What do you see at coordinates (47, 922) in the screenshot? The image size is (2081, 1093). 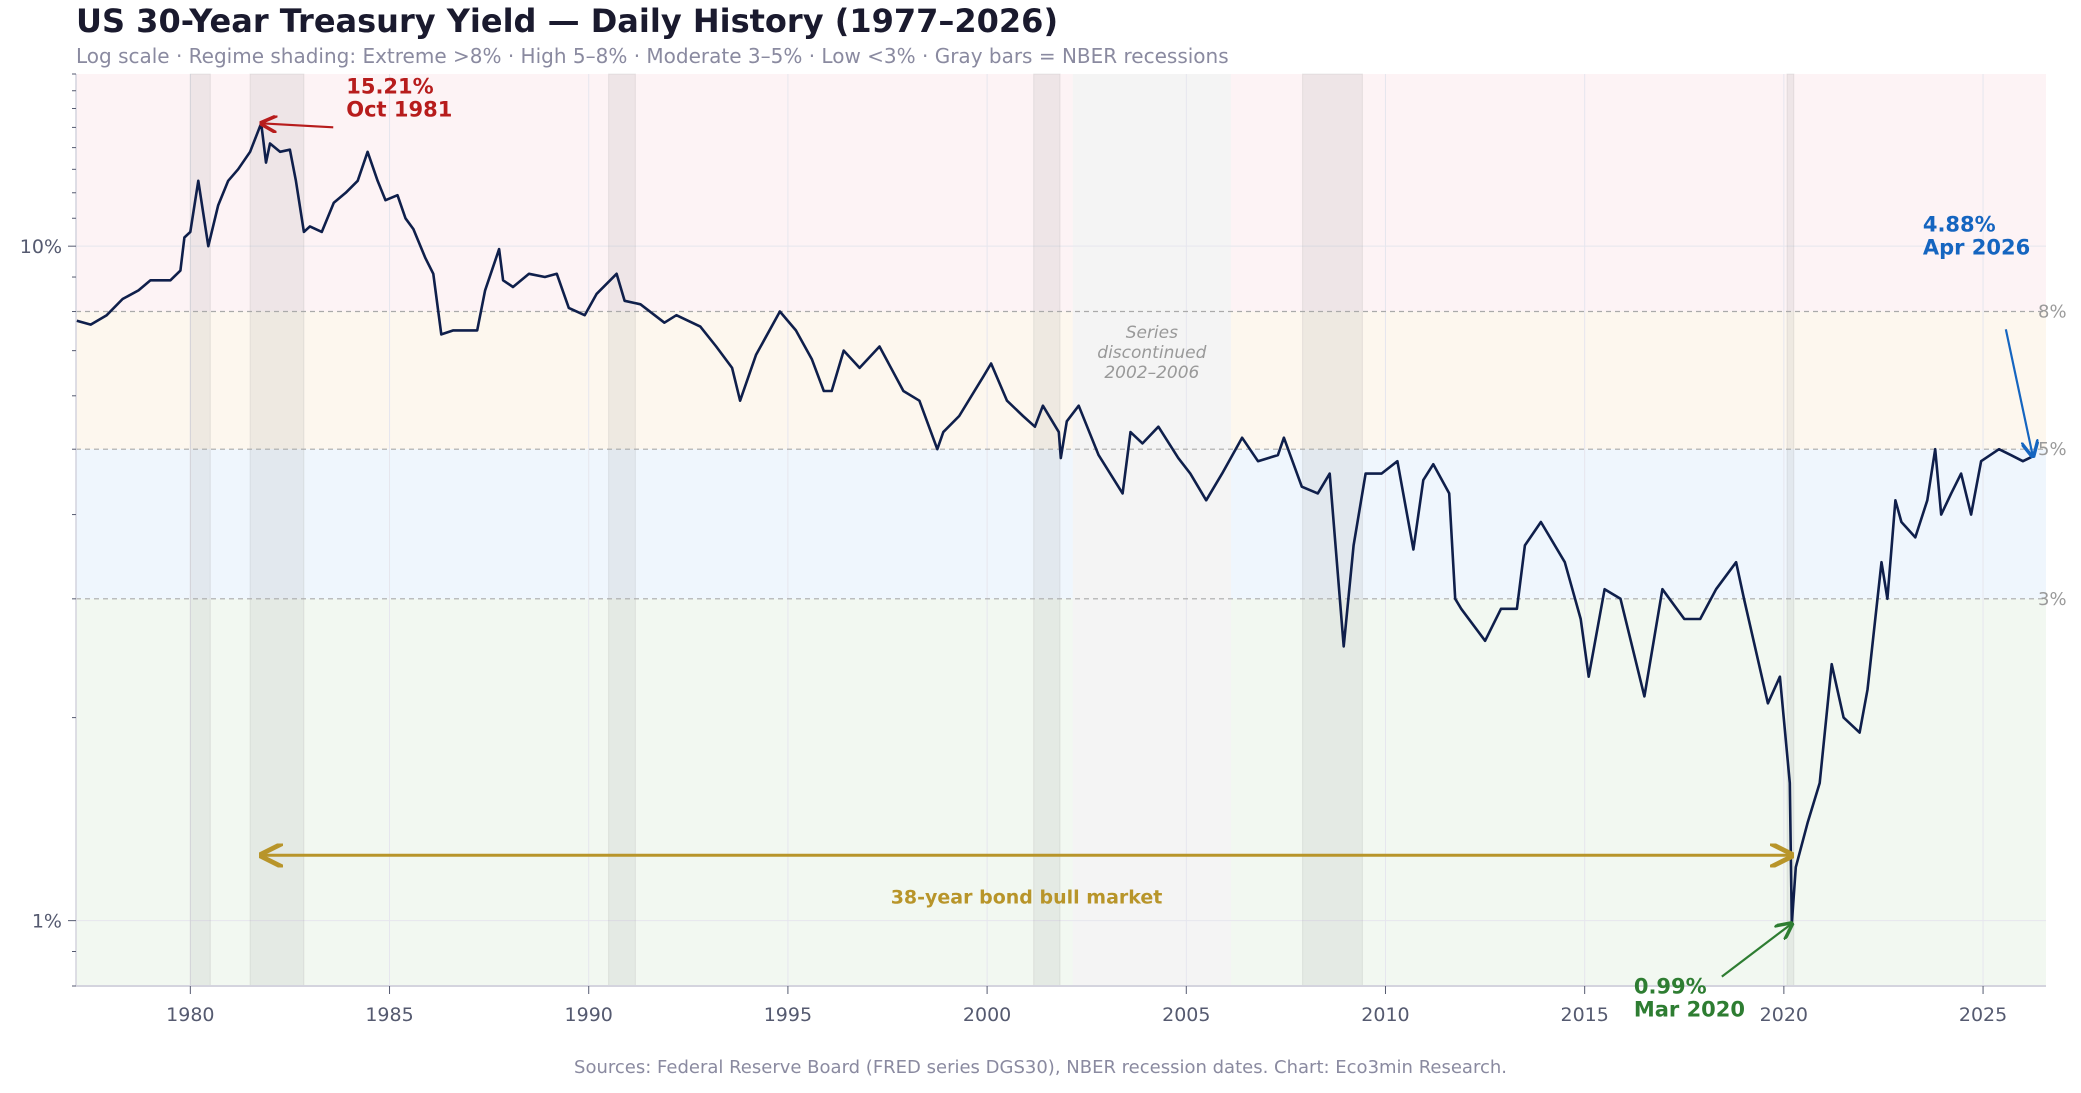 I see `y-tick-label: 1%` at bounding box center [47, 922].